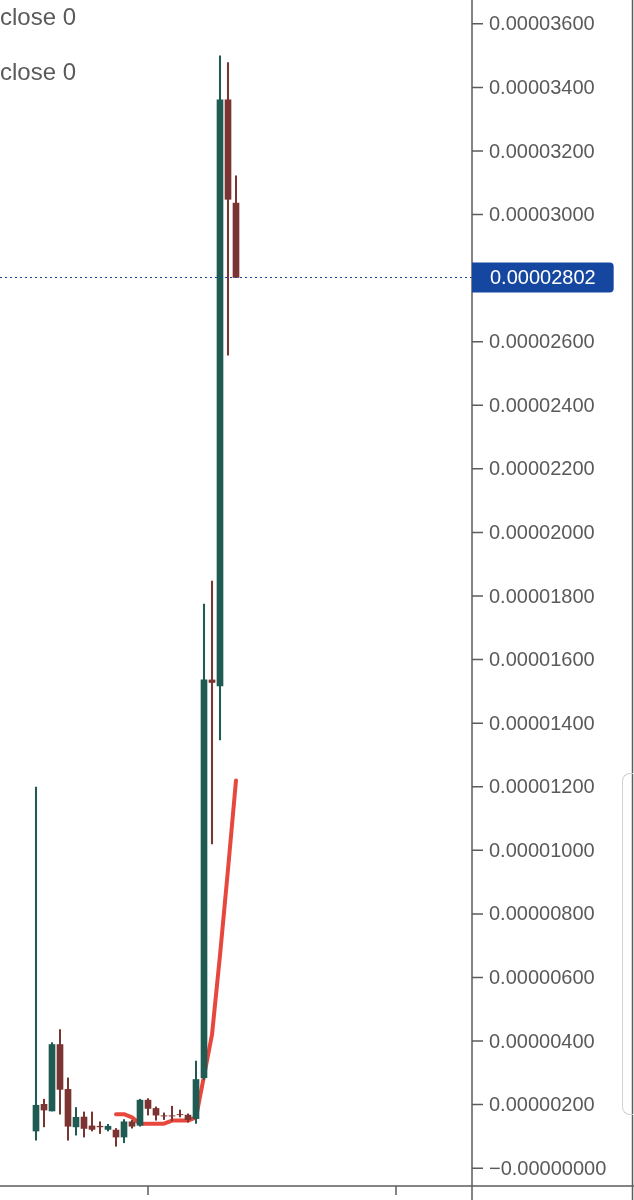 The image size is (634, 1200). Describe the element at coordinates (542, 595) in the screenshot. I see `y-tick-label: 0.00001800` at that location.